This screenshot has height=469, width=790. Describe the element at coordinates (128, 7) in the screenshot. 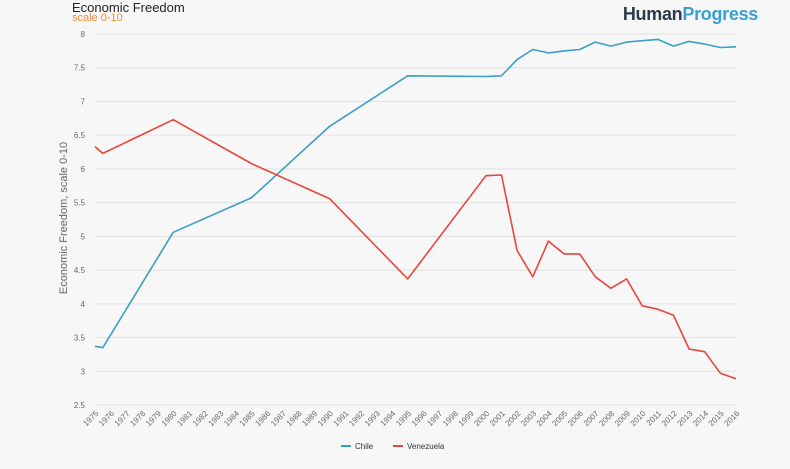

I see `chart-title: Economic Freedom` at that location.